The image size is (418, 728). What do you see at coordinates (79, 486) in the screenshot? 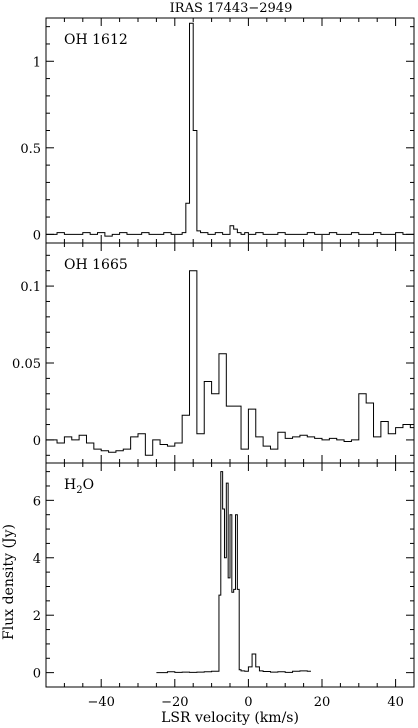
I see `panel-label: H2O` at bounding box center [79, 486].